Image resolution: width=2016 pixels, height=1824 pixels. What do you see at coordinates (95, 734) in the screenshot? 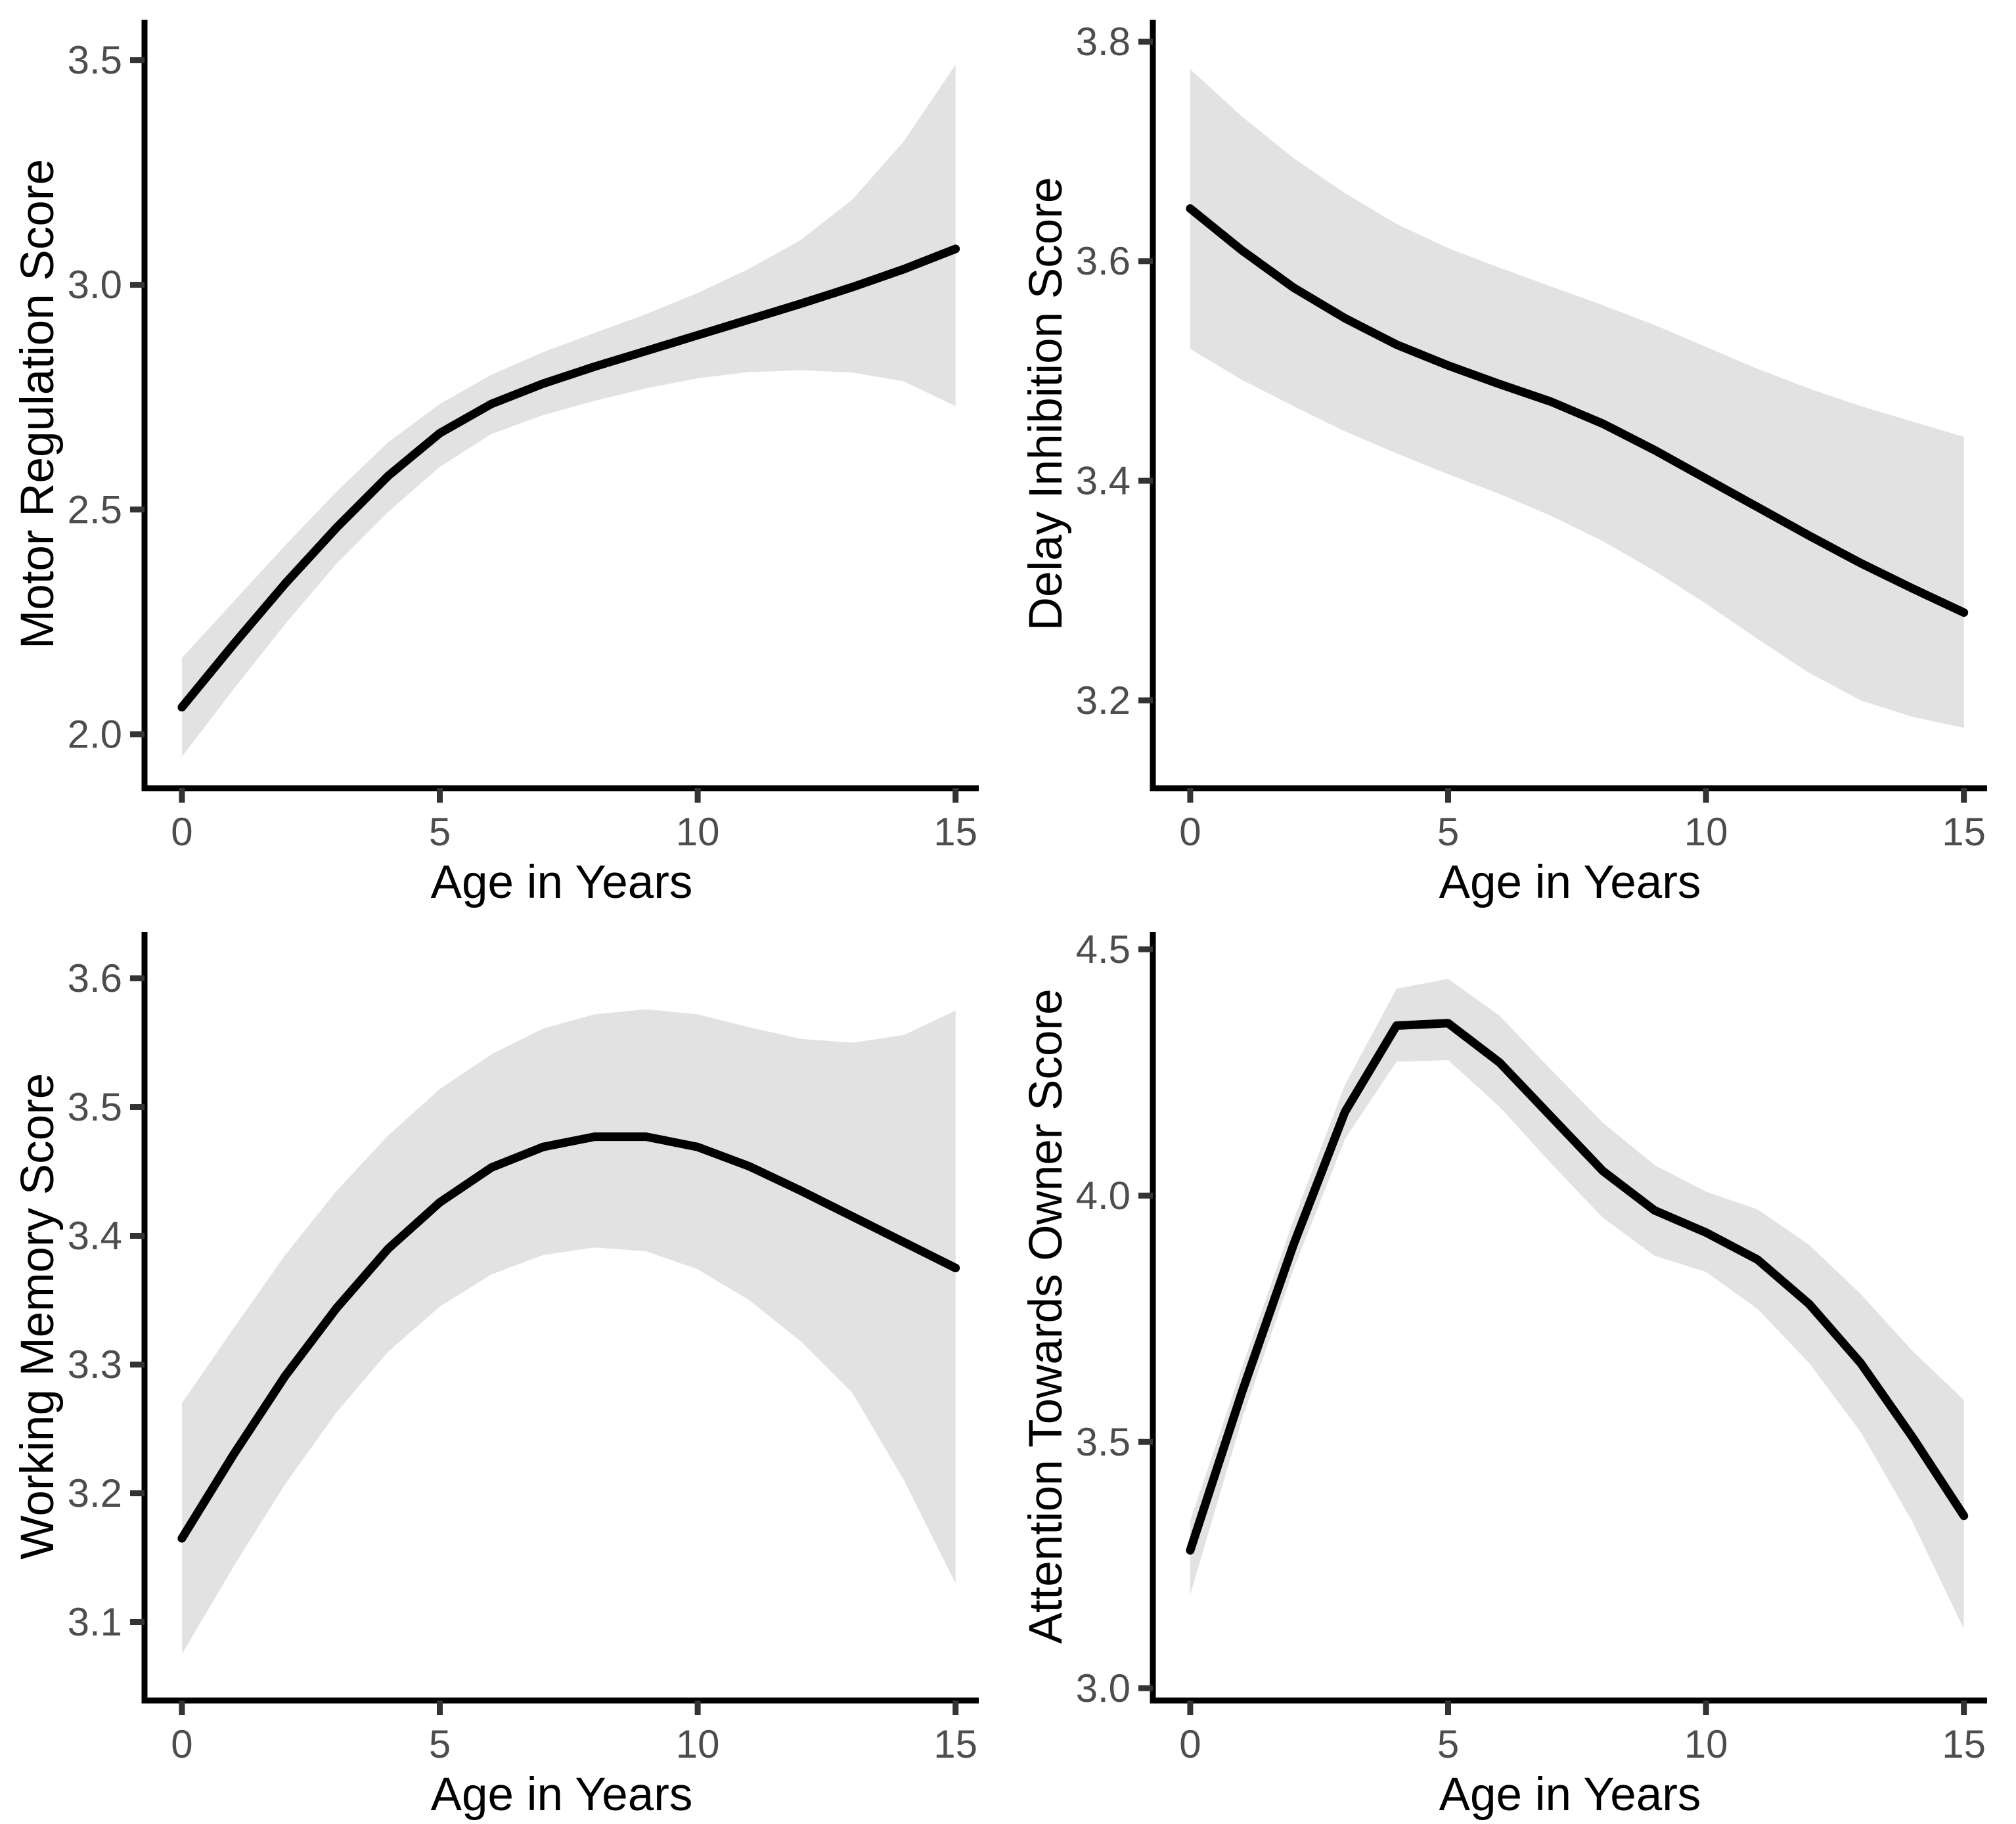
I see `y-tick-label-2.0: 2.0` at bounding box center [95, 734].